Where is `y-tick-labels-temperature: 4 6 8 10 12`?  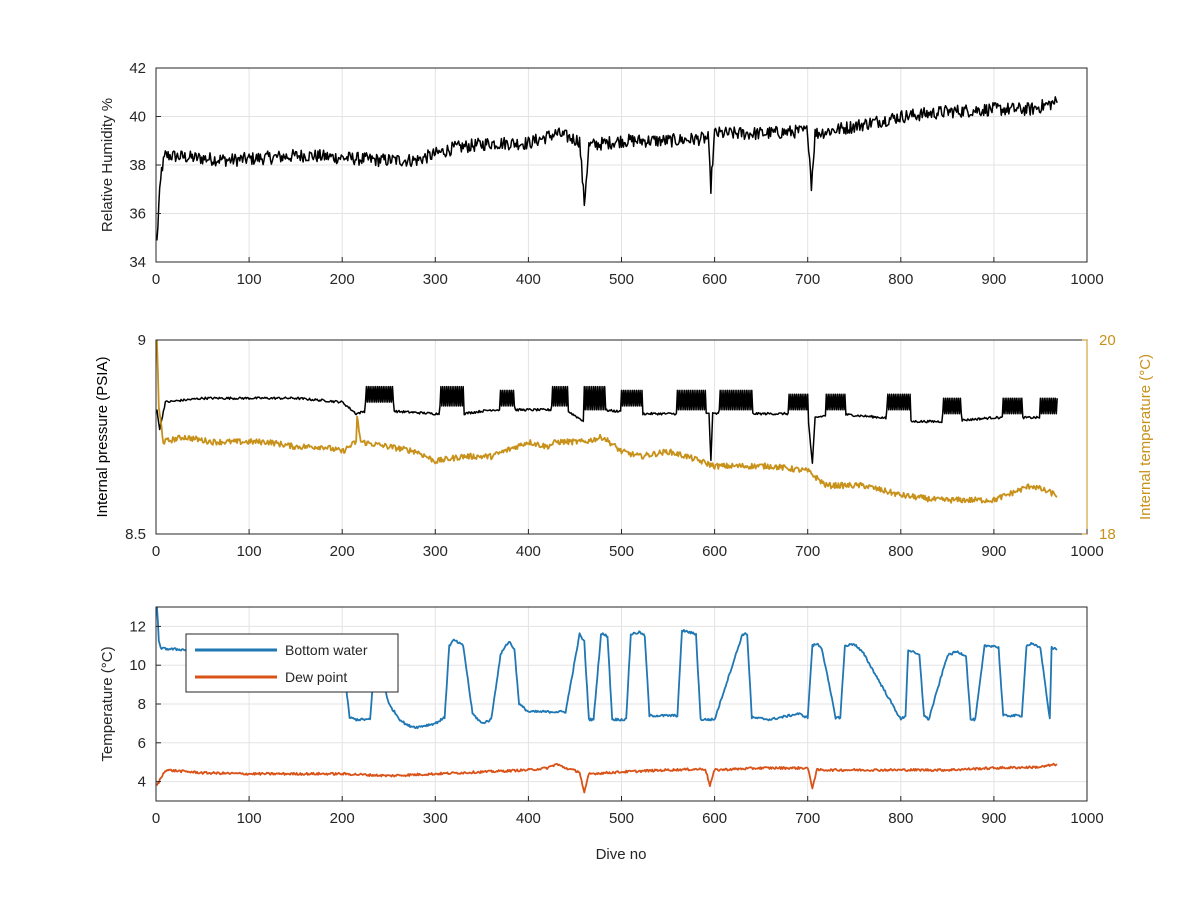
y-tick-labels-temperature: 4 6 8 10 12 is located at coordinates (145, 704).